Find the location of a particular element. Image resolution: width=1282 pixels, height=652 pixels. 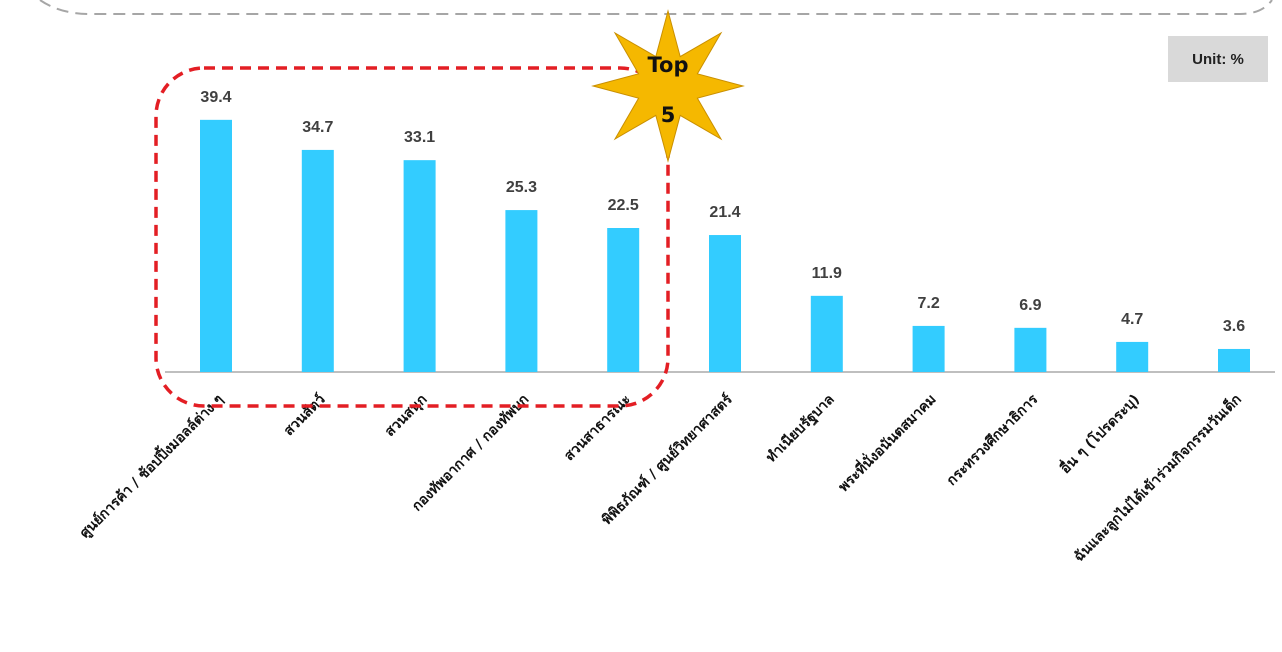

category-label: สวนสนุก is located at coordinates (406, 416).